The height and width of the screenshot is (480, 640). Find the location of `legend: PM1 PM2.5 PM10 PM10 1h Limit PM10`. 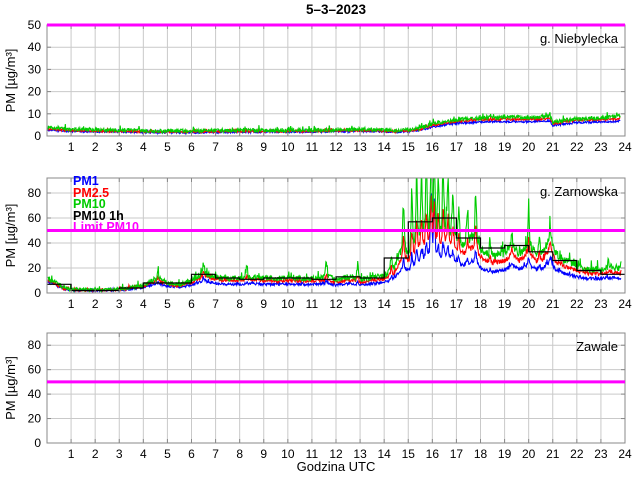

legend: PM1 PM2.5 PM10 PM10 1h Limit PM10 is located at coordinates (106, 204).